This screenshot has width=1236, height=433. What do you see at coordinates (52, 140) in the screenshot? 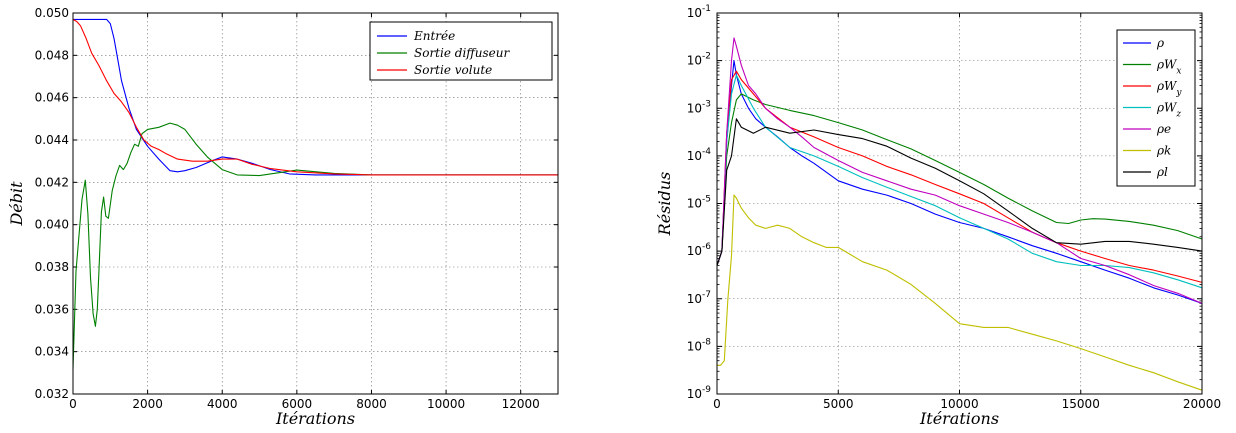
I see `y-tick-label: 0.044` at bounding box center [52, 140].